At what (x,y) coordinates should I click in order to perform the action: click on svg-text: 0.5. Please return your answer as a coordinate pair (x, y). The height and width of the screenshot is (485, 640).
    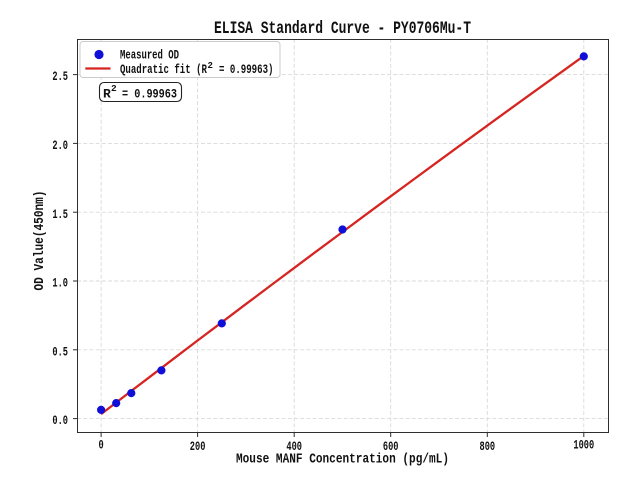
    Looking at the image, I should click on (60, 351).